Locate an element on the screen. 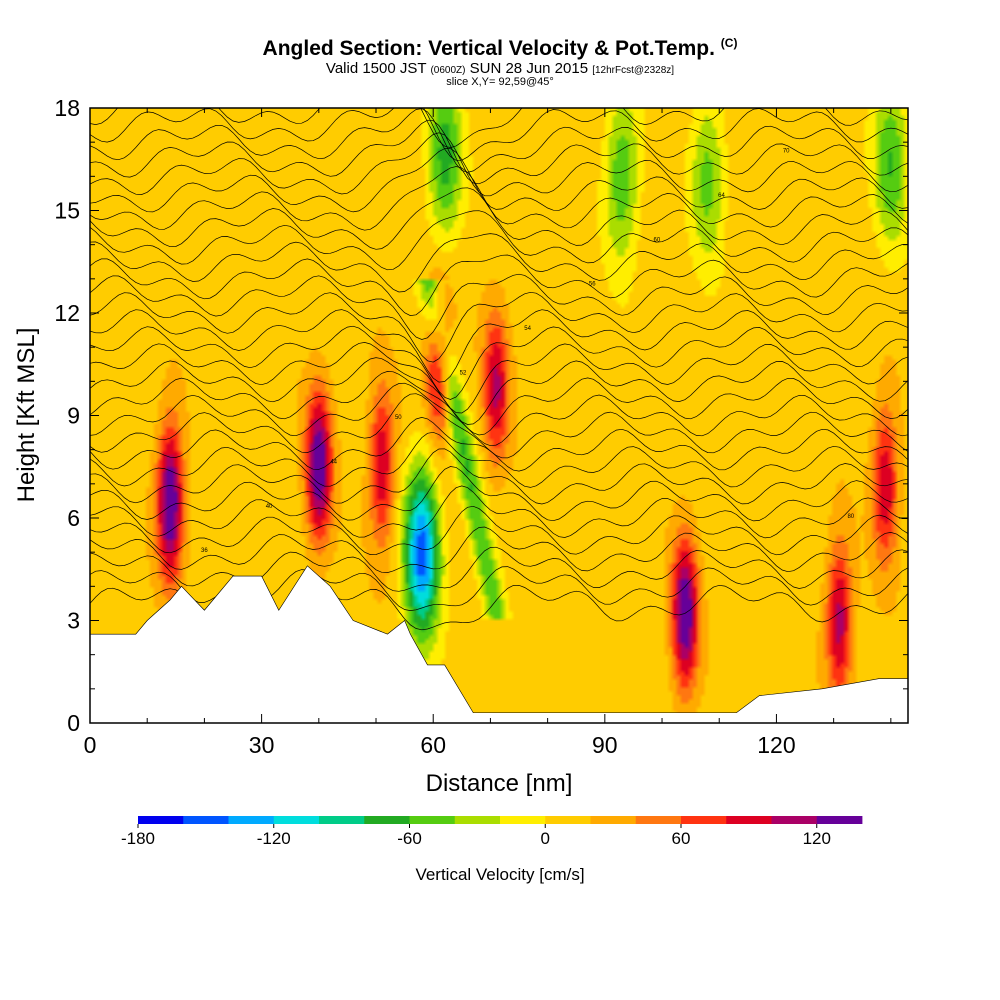 Image resolution: width=1000 pixels, height=1000 pixels. x-axis-label: Distance [nm] is located at coordinates (499, 783).